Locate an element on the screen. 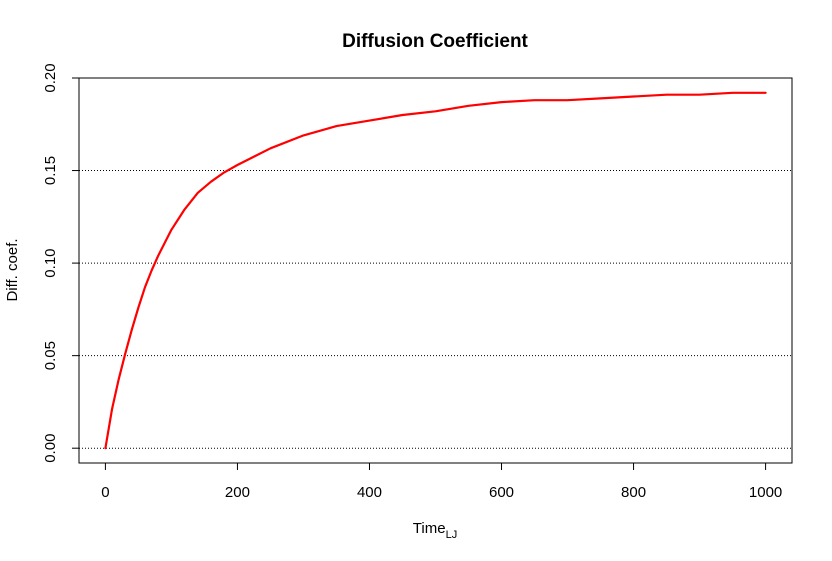  x-tick-label: 200 is located at coordinates (237, 492).